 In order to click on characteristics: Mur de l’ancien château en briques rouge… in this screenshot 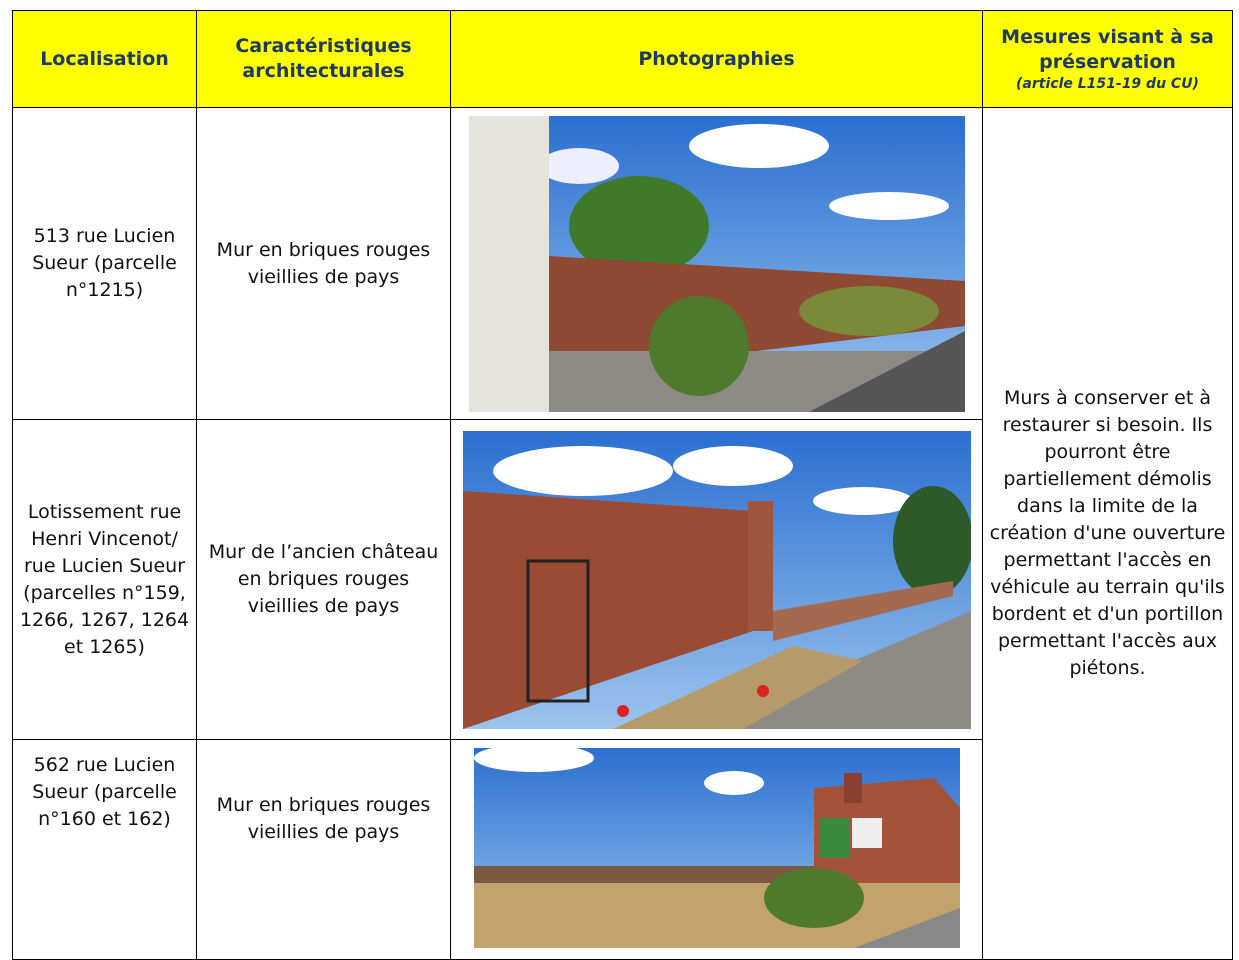, I will do `click(323, 579)`.